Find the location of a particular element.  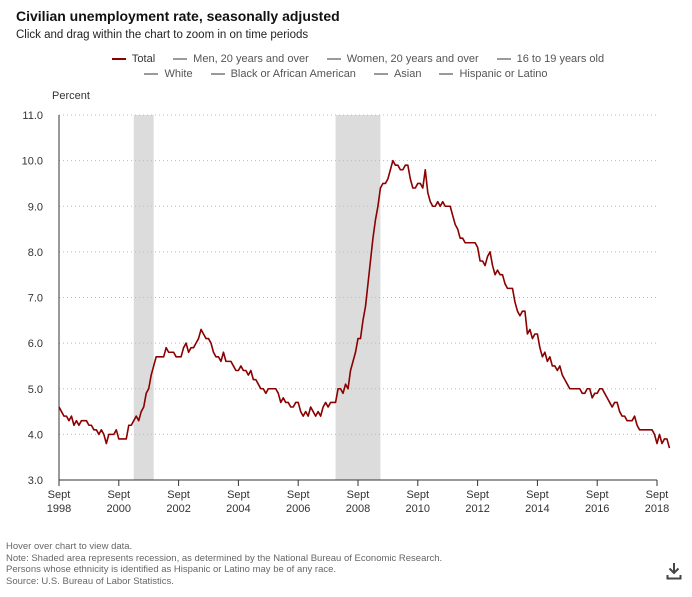

legend-label: Women, 20 years and over is located at coordinates (412, 58).